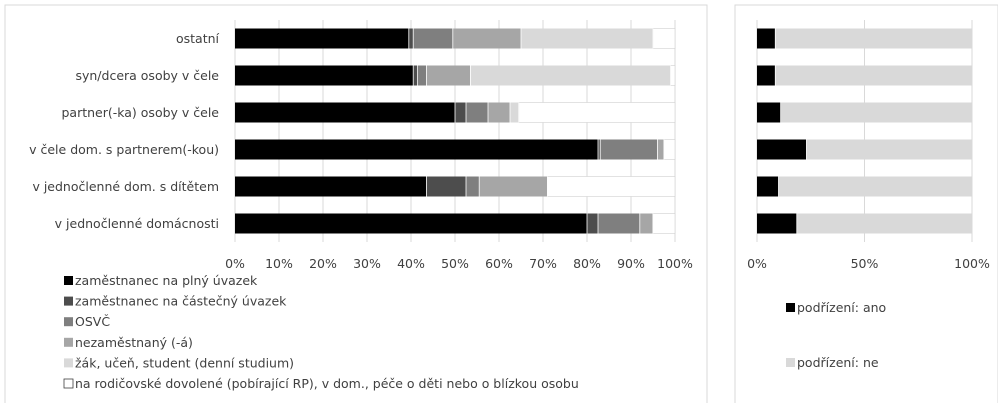 Image resolution: width=998 pixels, height=403 pixels. I want to click on x-tick-label: 10%, so click(279, 263).